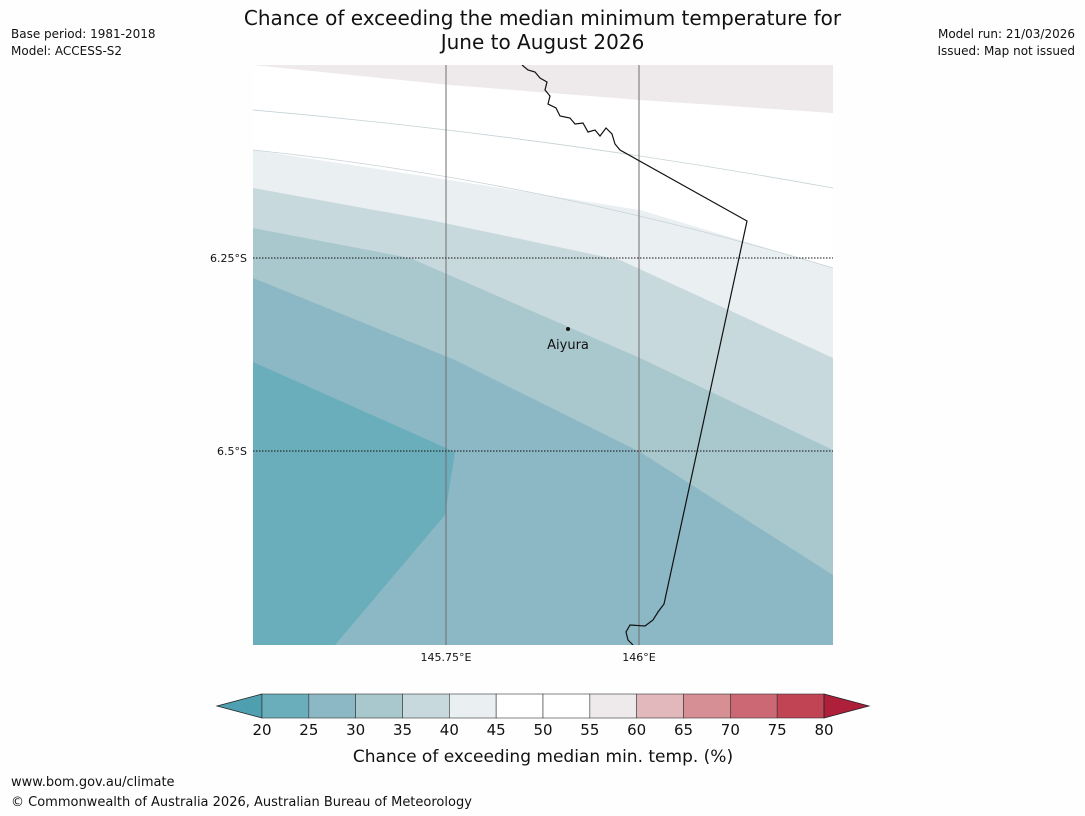 This screenshot has height=816, width=1085. What do you see at coordinates (1006, 34) in the screenshot?
I see `model-run: Model run: 21/03/2026` at bounding box center [1006, 34].